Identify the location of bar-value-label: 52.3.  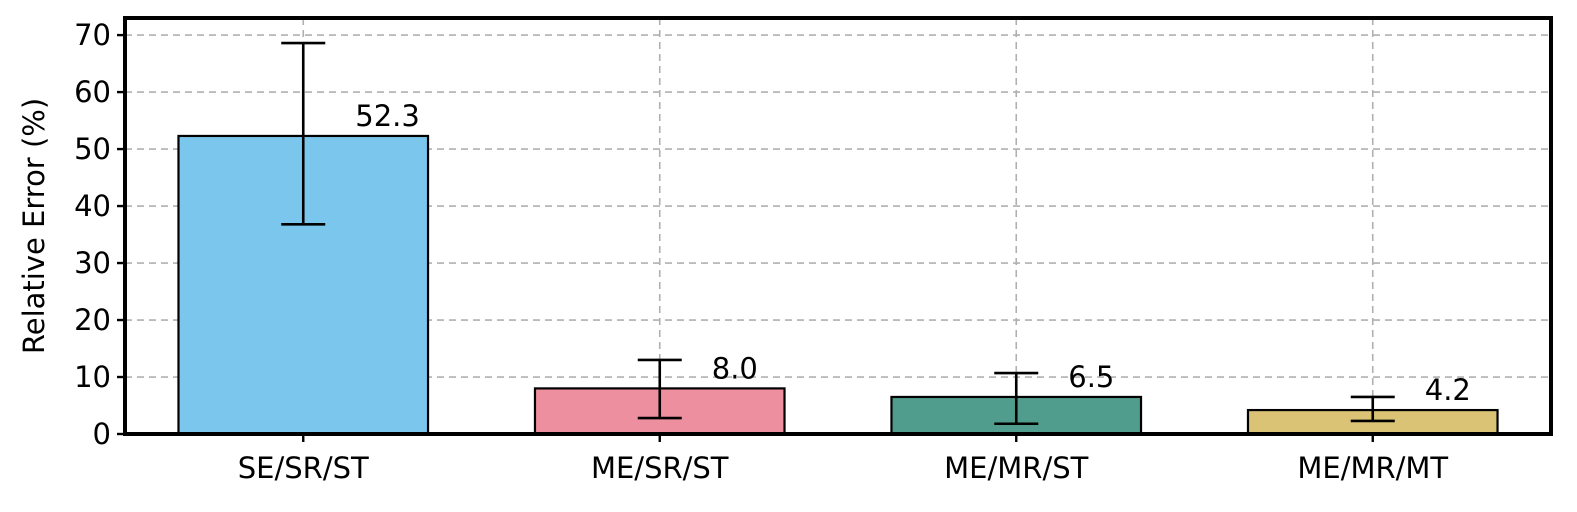
(387, 116).